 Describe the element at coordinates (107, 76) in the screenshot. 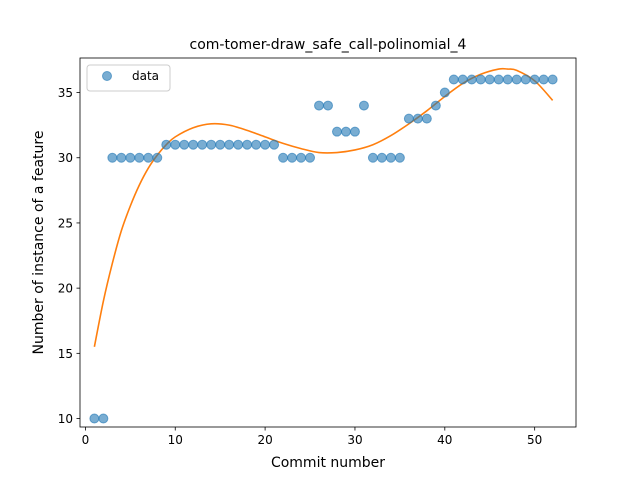

I see `legend-marker-data` at that location.